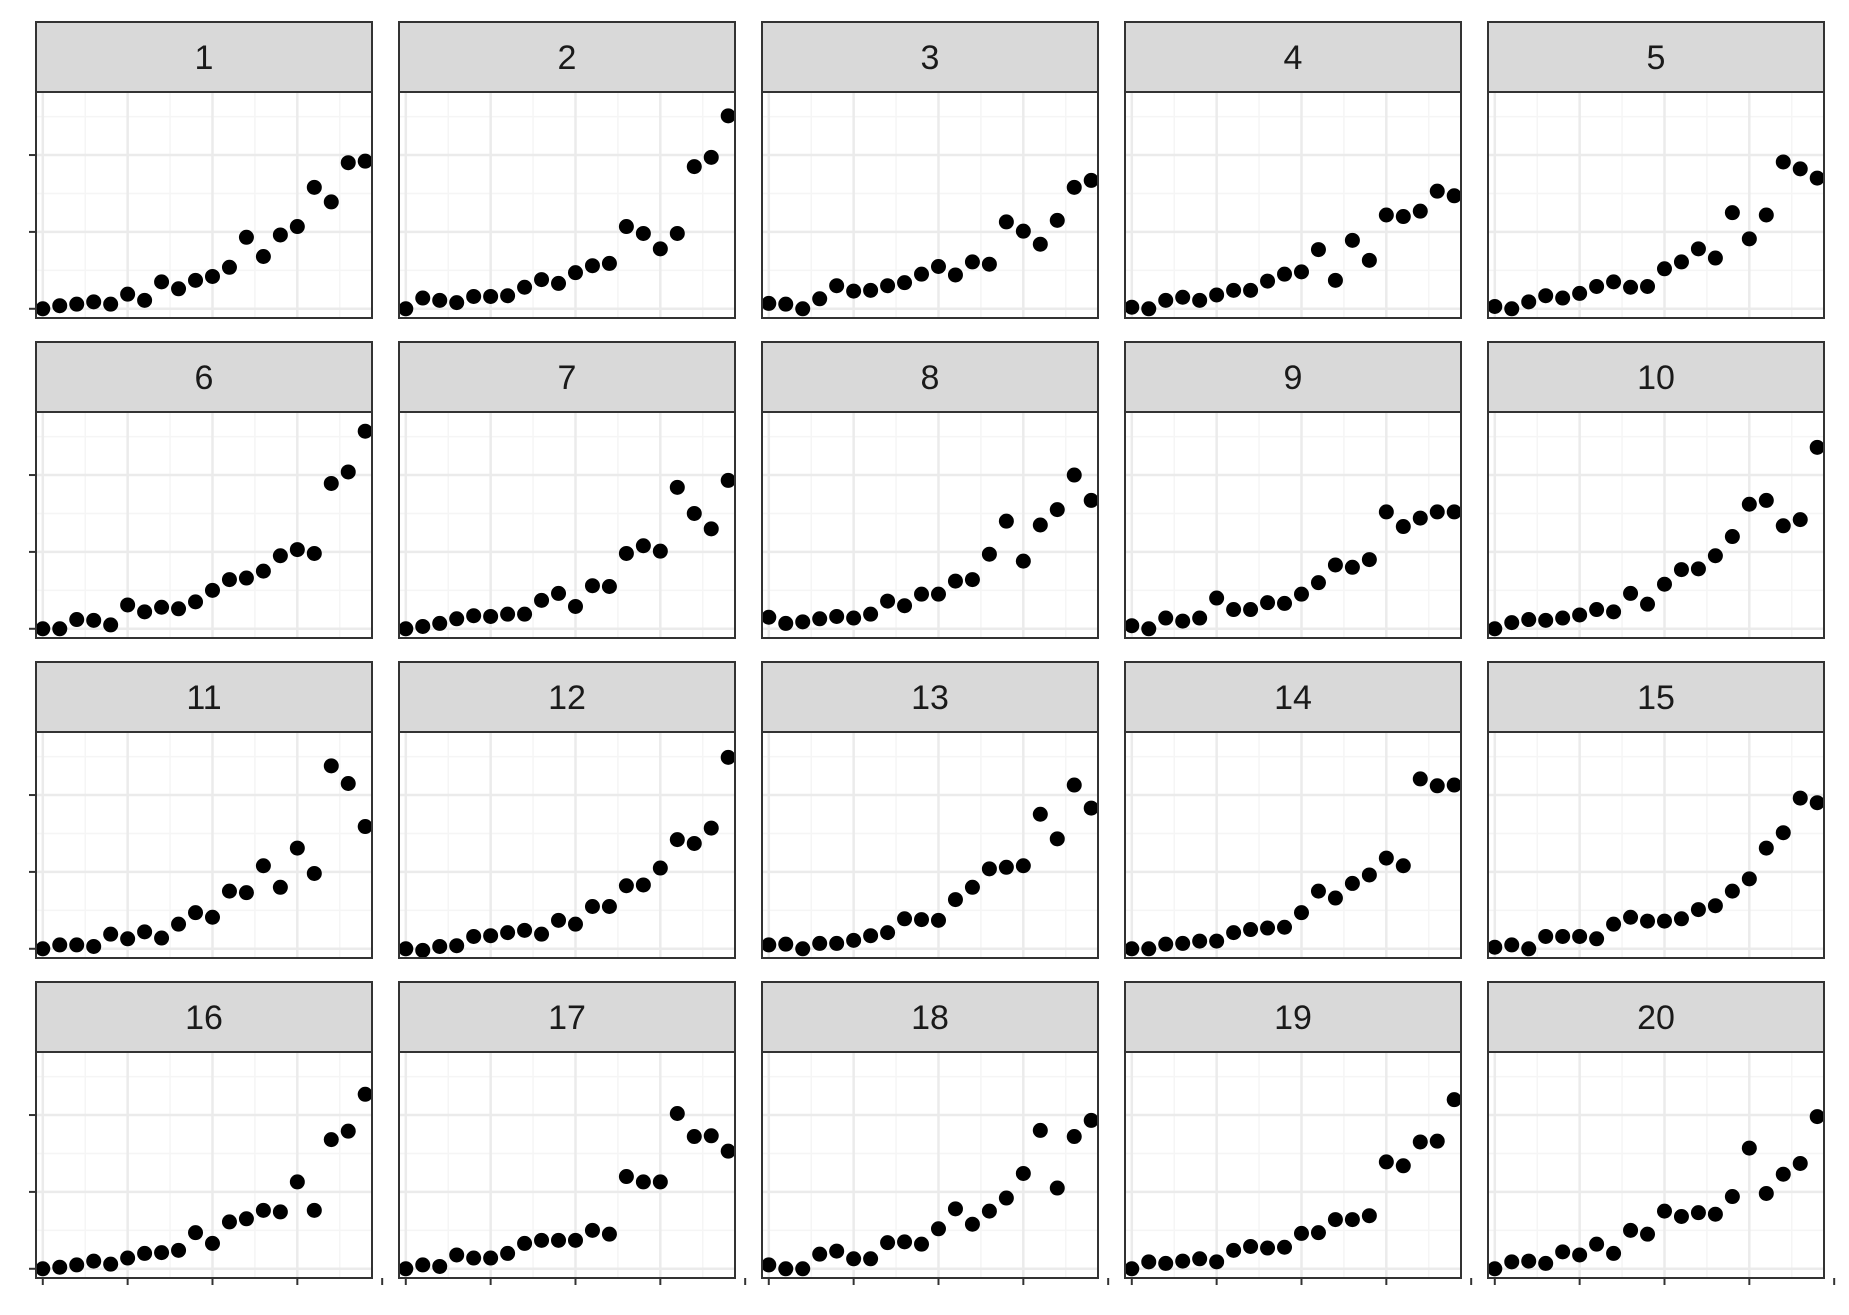 The height and width of the screenshot is (1315, 1849). What do you see at coordinates (203, 698) in the screenshot?
I see `facet-strip-label: 11` at bounding box center [203, 698].